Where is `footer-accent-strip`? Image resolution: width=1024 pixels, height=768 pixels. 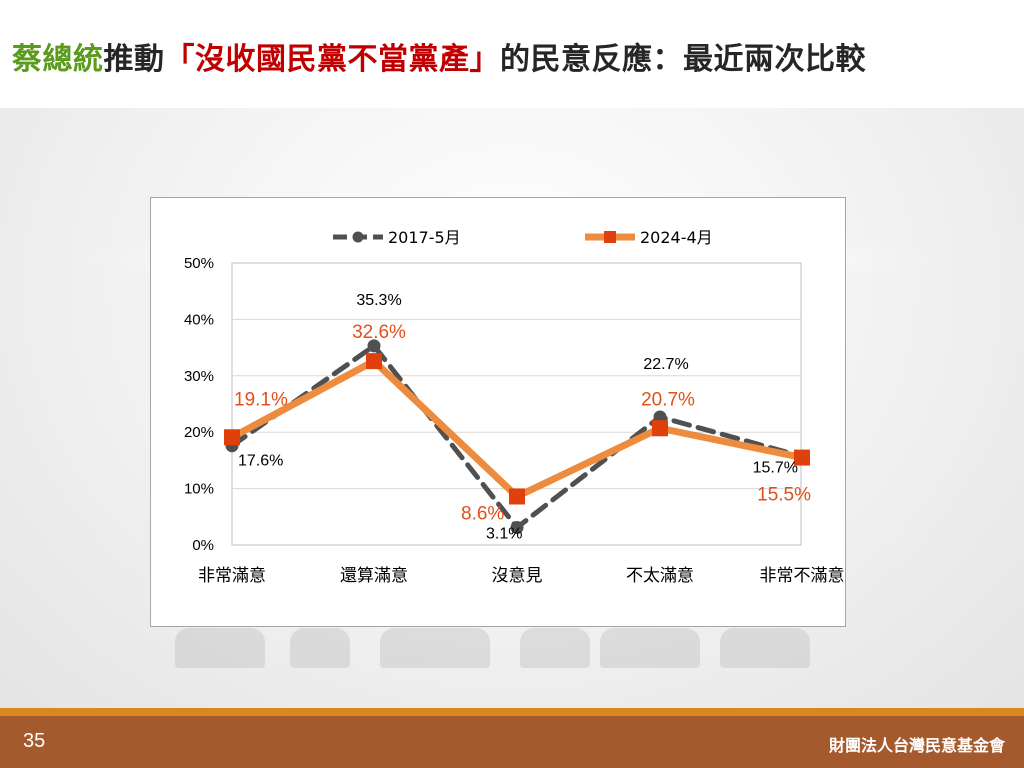
footer-accent-strip is located at coordinates (512, 712).